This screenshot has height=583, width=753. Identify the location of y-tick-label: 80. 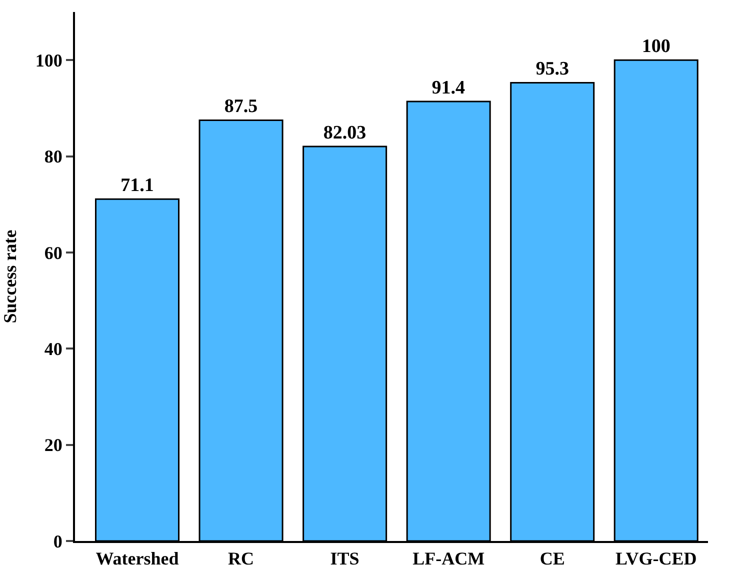
(53, 156).